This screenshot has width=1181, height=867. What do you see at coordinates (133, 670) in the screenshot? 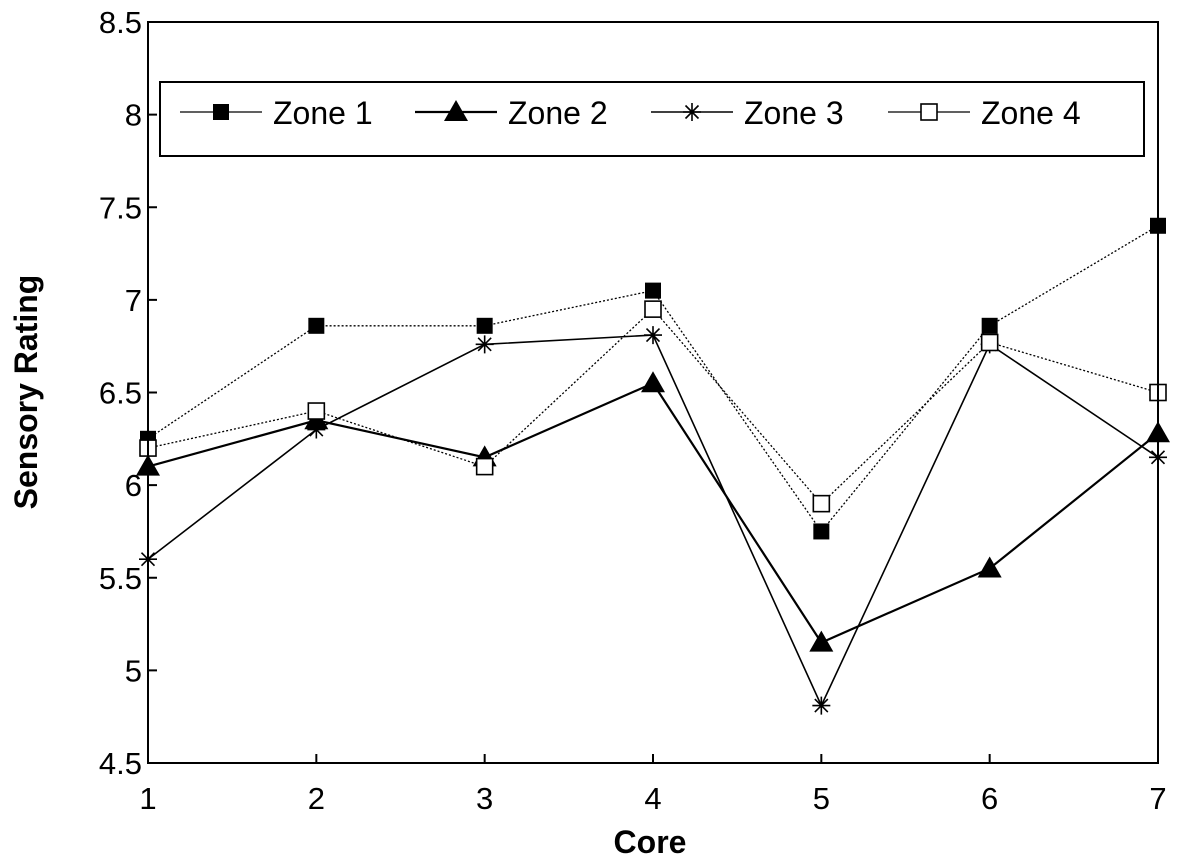
I see `y-tick-label: 5` at bounding box center [133, 670].